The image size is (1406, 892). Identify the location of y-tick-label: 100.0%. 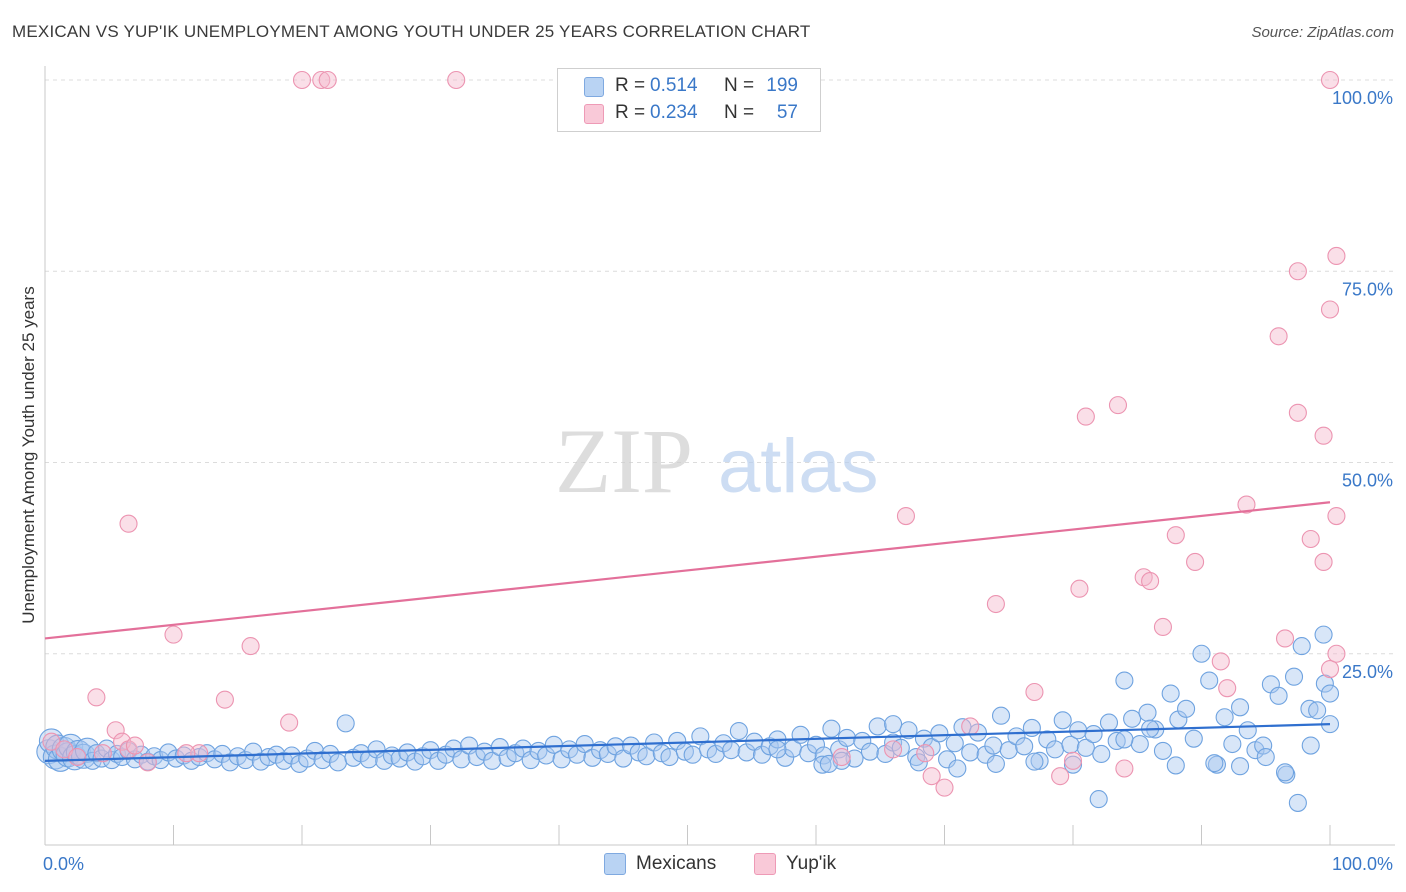
(1362, 98).